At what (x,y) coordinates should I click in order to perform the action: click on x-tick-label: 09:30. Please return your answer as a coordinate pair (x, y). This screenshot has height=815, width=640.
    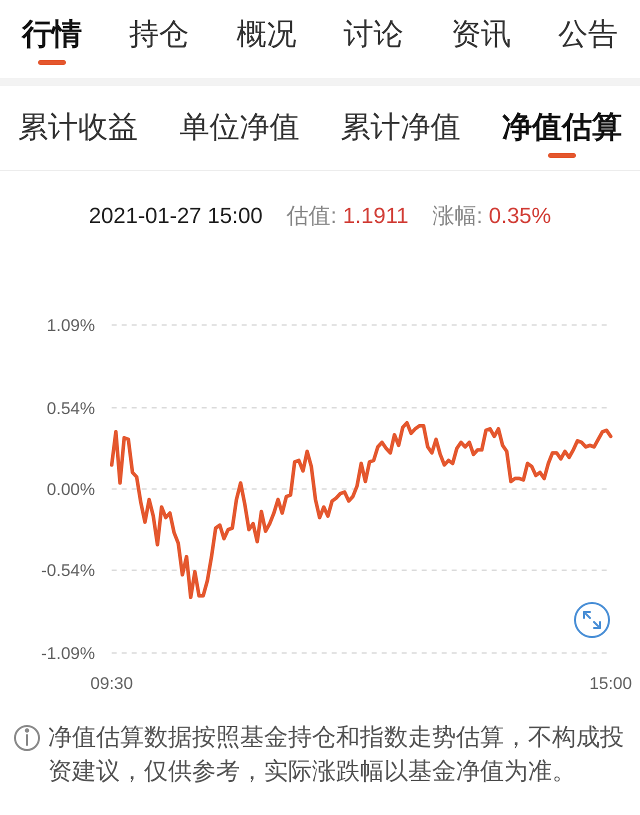
    Looking at the image, I should click on (111, 683).